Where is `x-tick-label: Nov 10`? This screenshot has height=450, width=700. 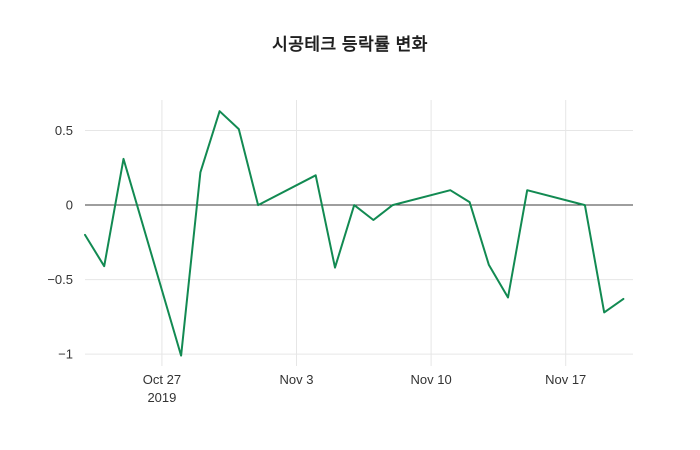 x-tick-label: Nov 10 is located at coordinates (431, 379).